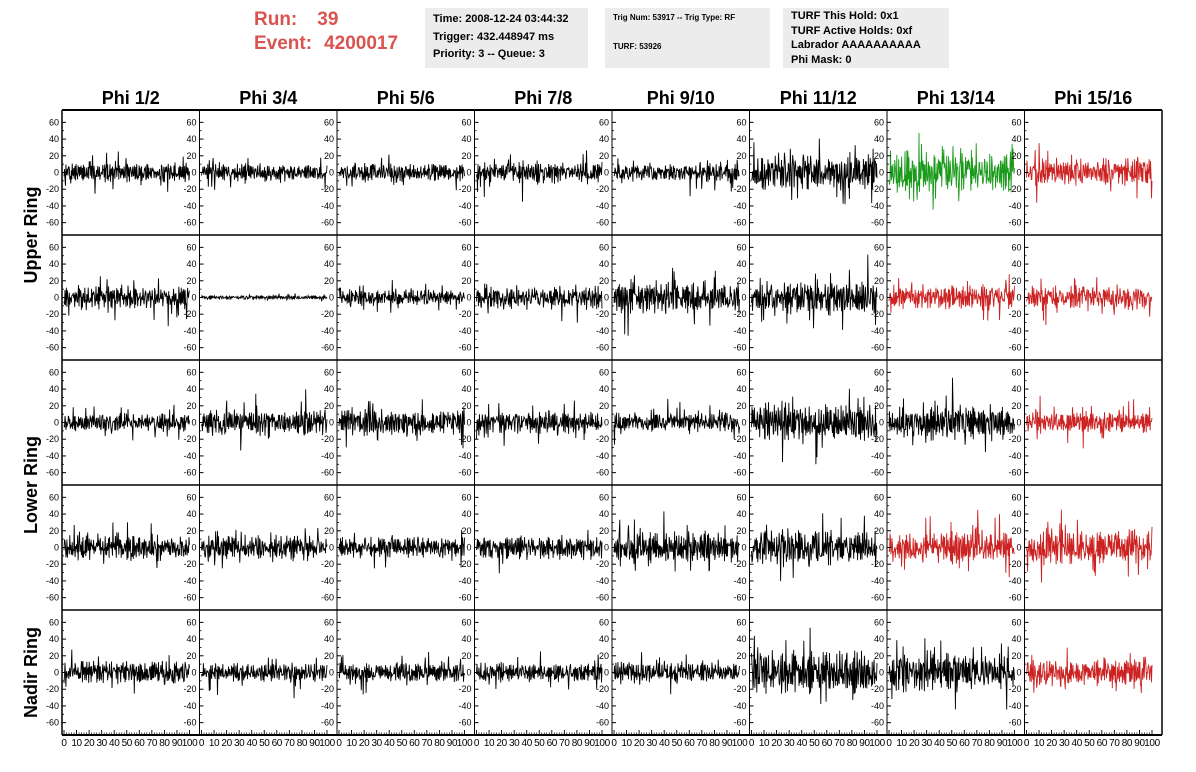 Image resolution: width=1196 pixels, height=772 pixels. What do you see at coordinates (326, 44) in the screenshot?
I see `event-row: Event: 4200017` at bounding box center [326, 44].